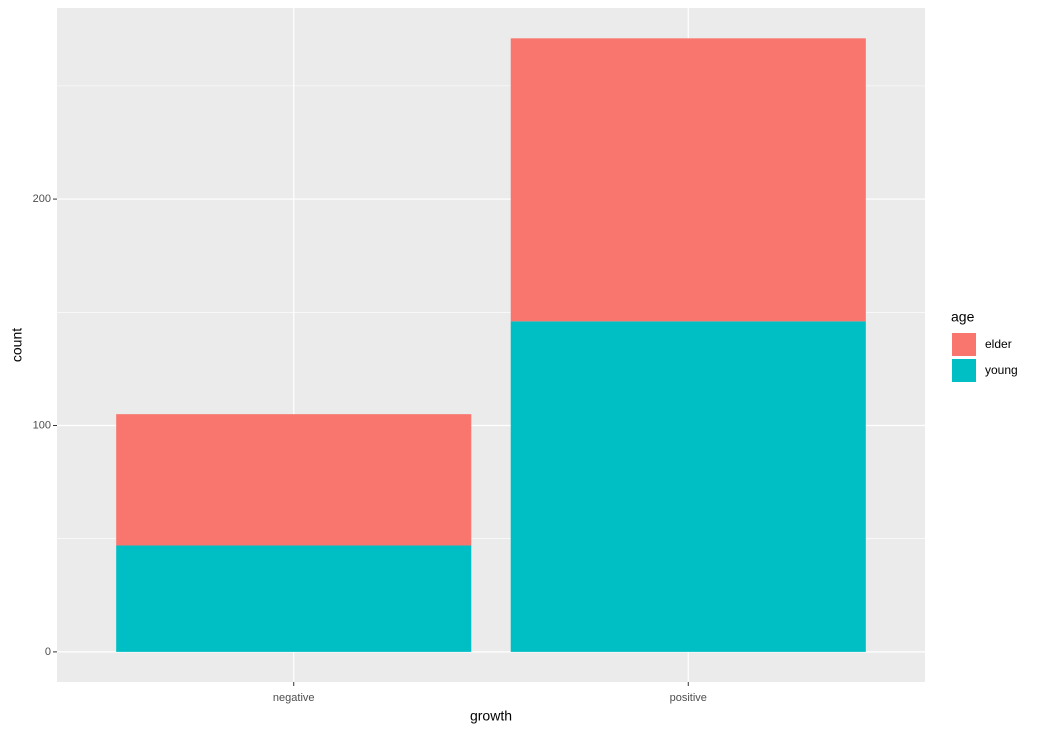 The height and width of the screenshot is (733, 1037). I want to click on y-tick-label: 0, so click(48, 652).